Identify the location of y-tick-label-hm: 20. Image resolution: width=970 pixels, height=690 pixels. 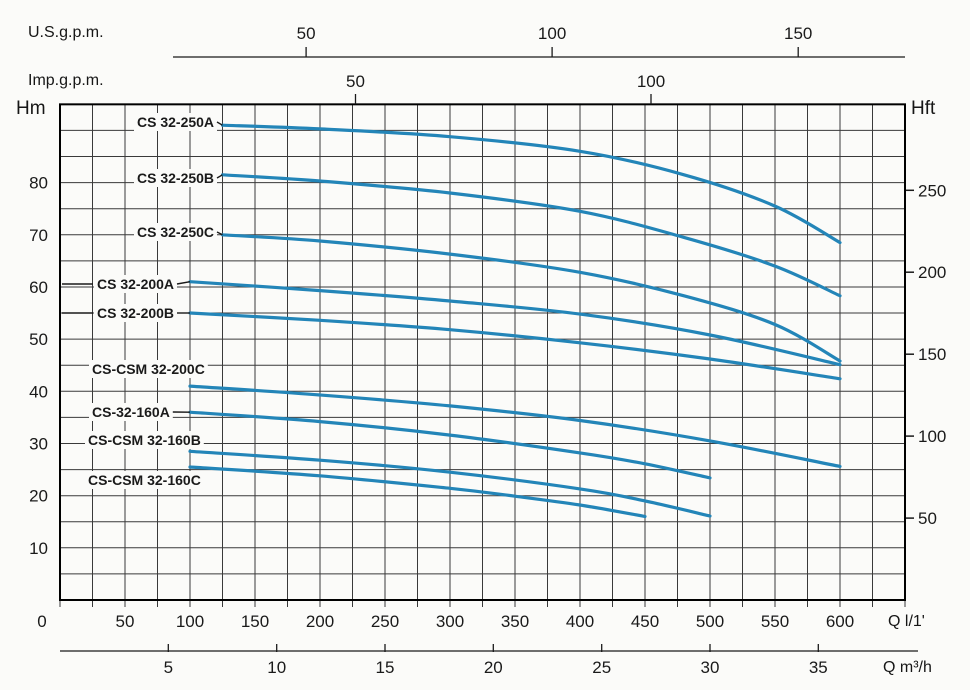
(38, 496).